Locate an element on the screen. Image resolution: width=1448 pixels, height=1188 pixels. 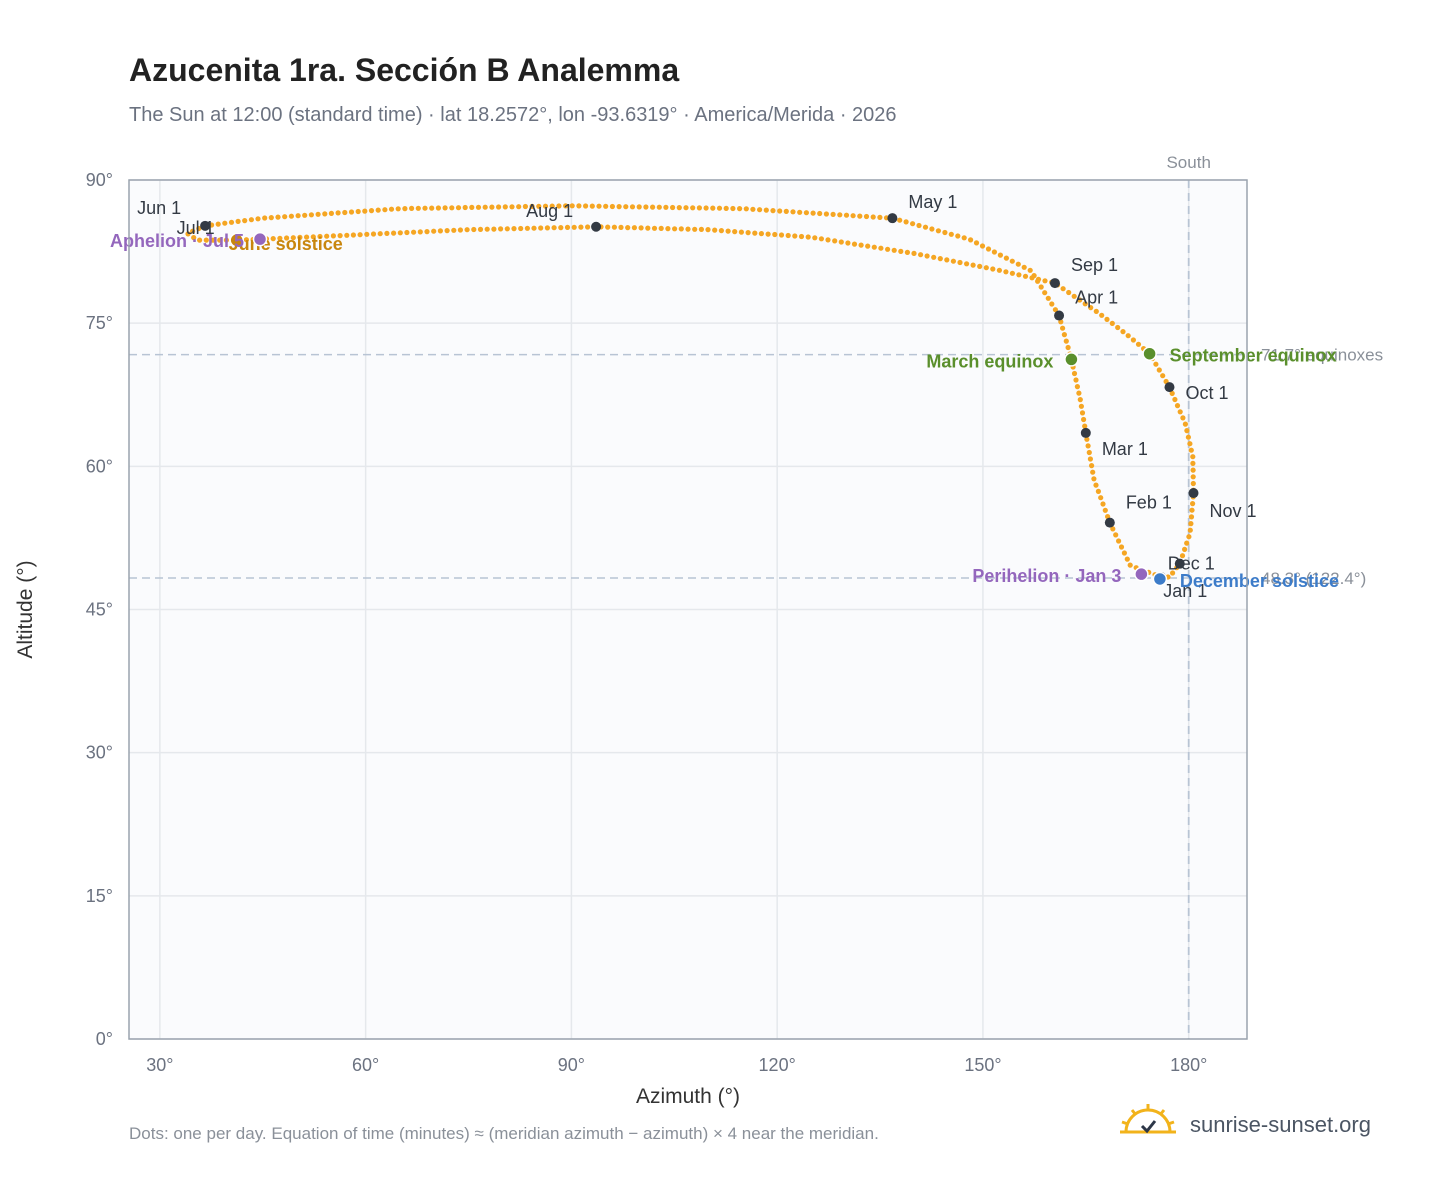
brand: sunrise-sunset.org is located at coordinates (1260, 1126).